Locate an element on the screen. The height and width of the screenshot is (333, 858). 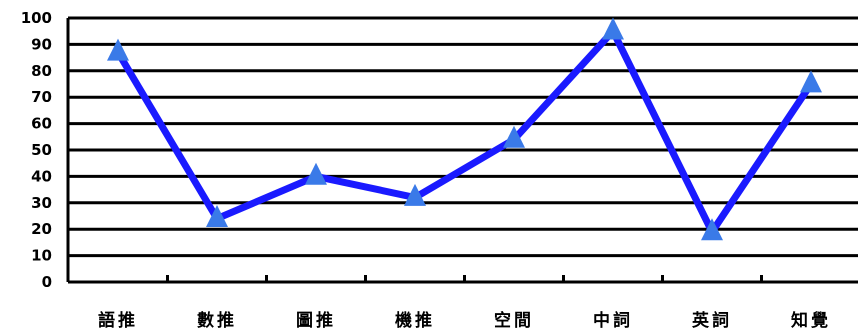
x-category-label-2: 圖推 is located at coordinates (316, 320).